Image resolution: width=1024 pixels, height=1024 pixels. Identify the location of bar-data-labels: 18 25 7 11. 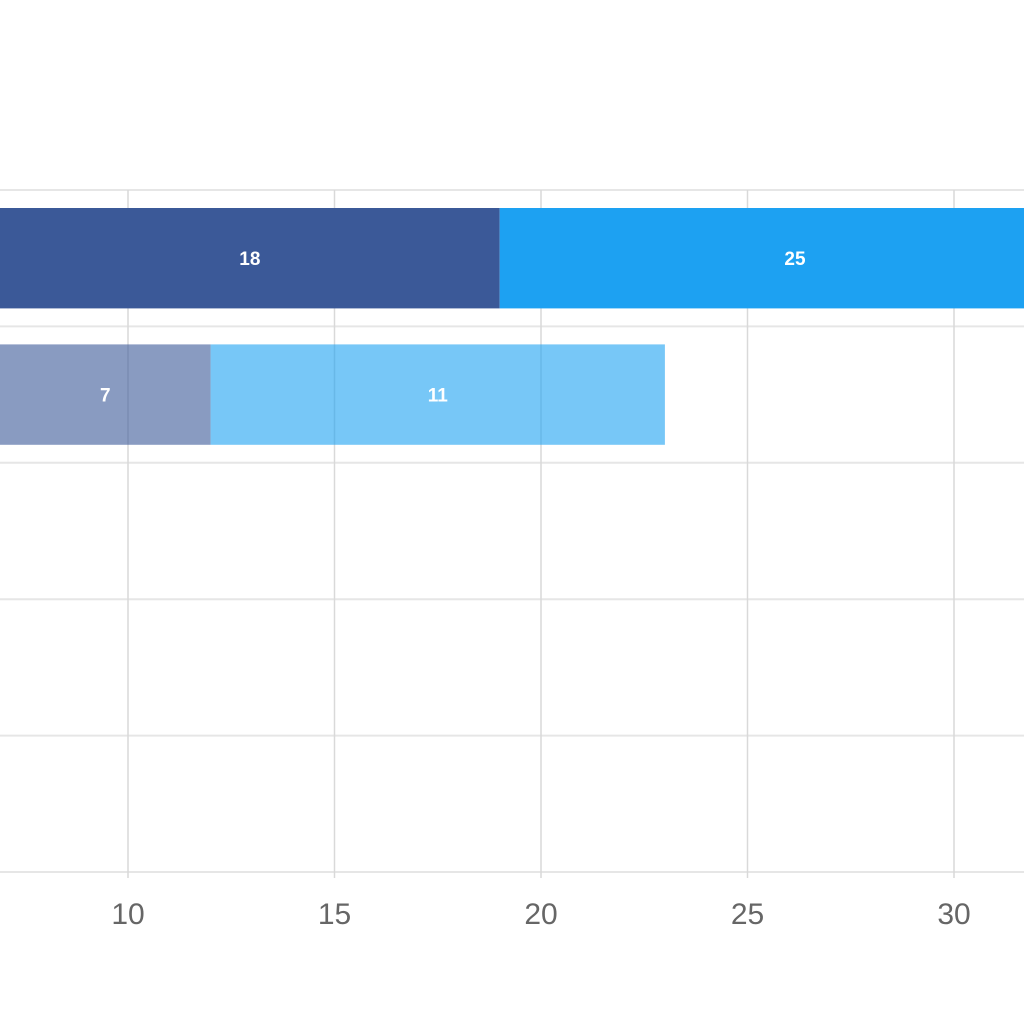
(453, 327).